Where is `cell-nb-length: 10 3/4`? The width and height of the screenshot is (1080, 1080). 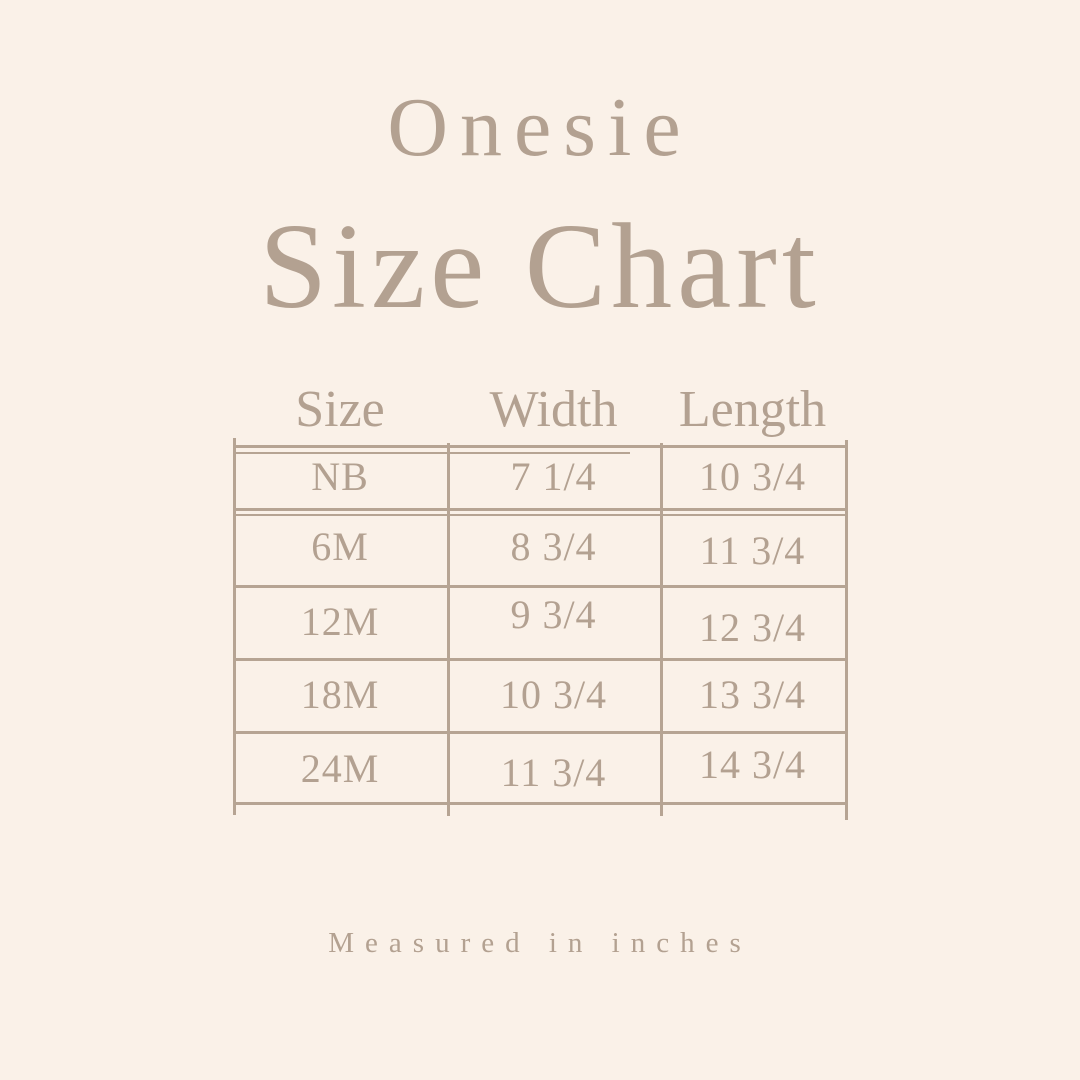 cell-nb-length: 10 3/4 is located at coordinates (752, 476).